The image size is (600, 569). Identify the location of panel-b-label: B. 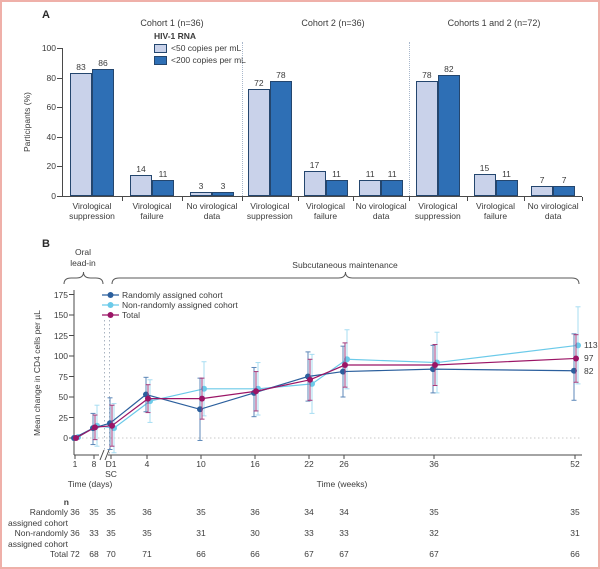
(46, 244).